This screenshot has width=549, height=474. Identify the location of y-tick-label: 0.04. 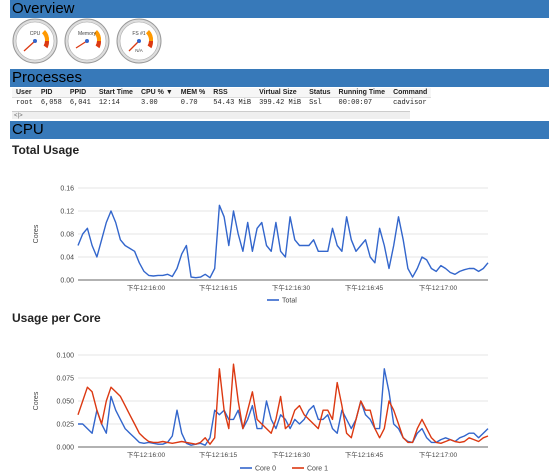
(67, 258).